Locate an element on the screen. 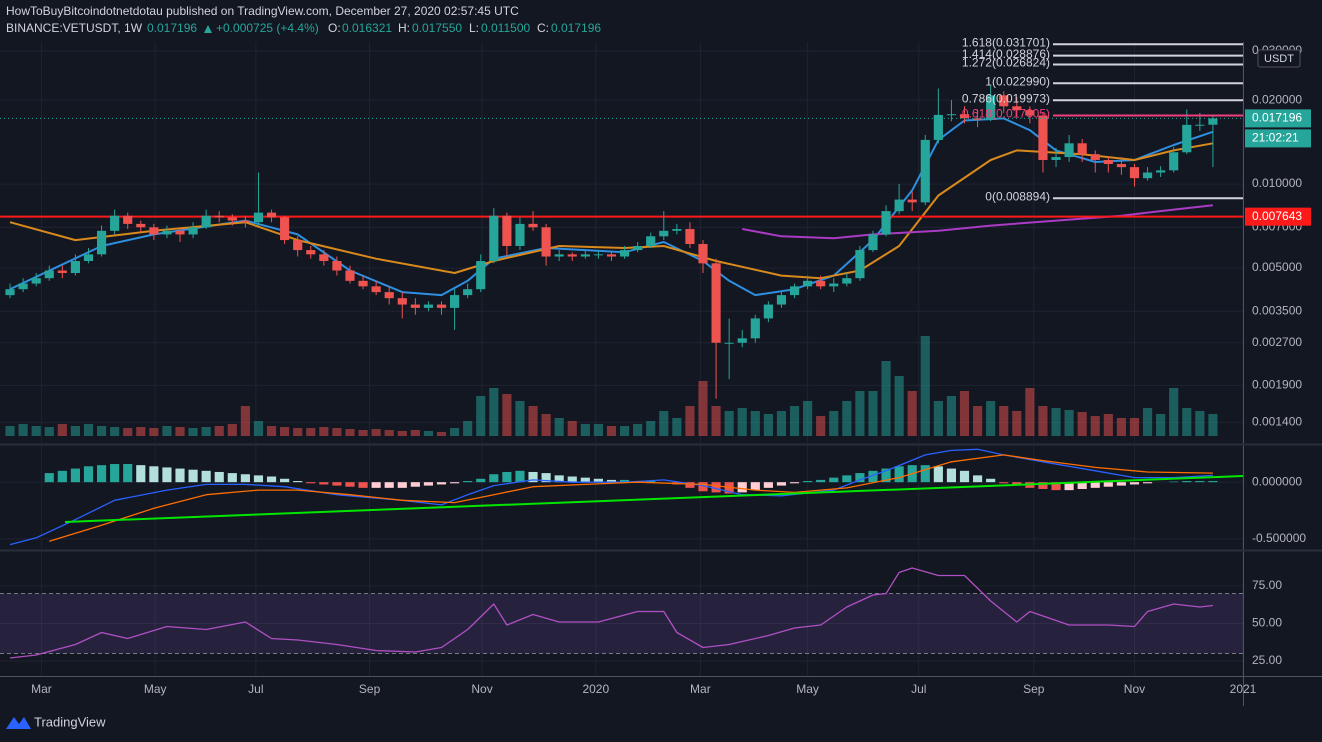  rsi-line is located at coordinates (611, 613).